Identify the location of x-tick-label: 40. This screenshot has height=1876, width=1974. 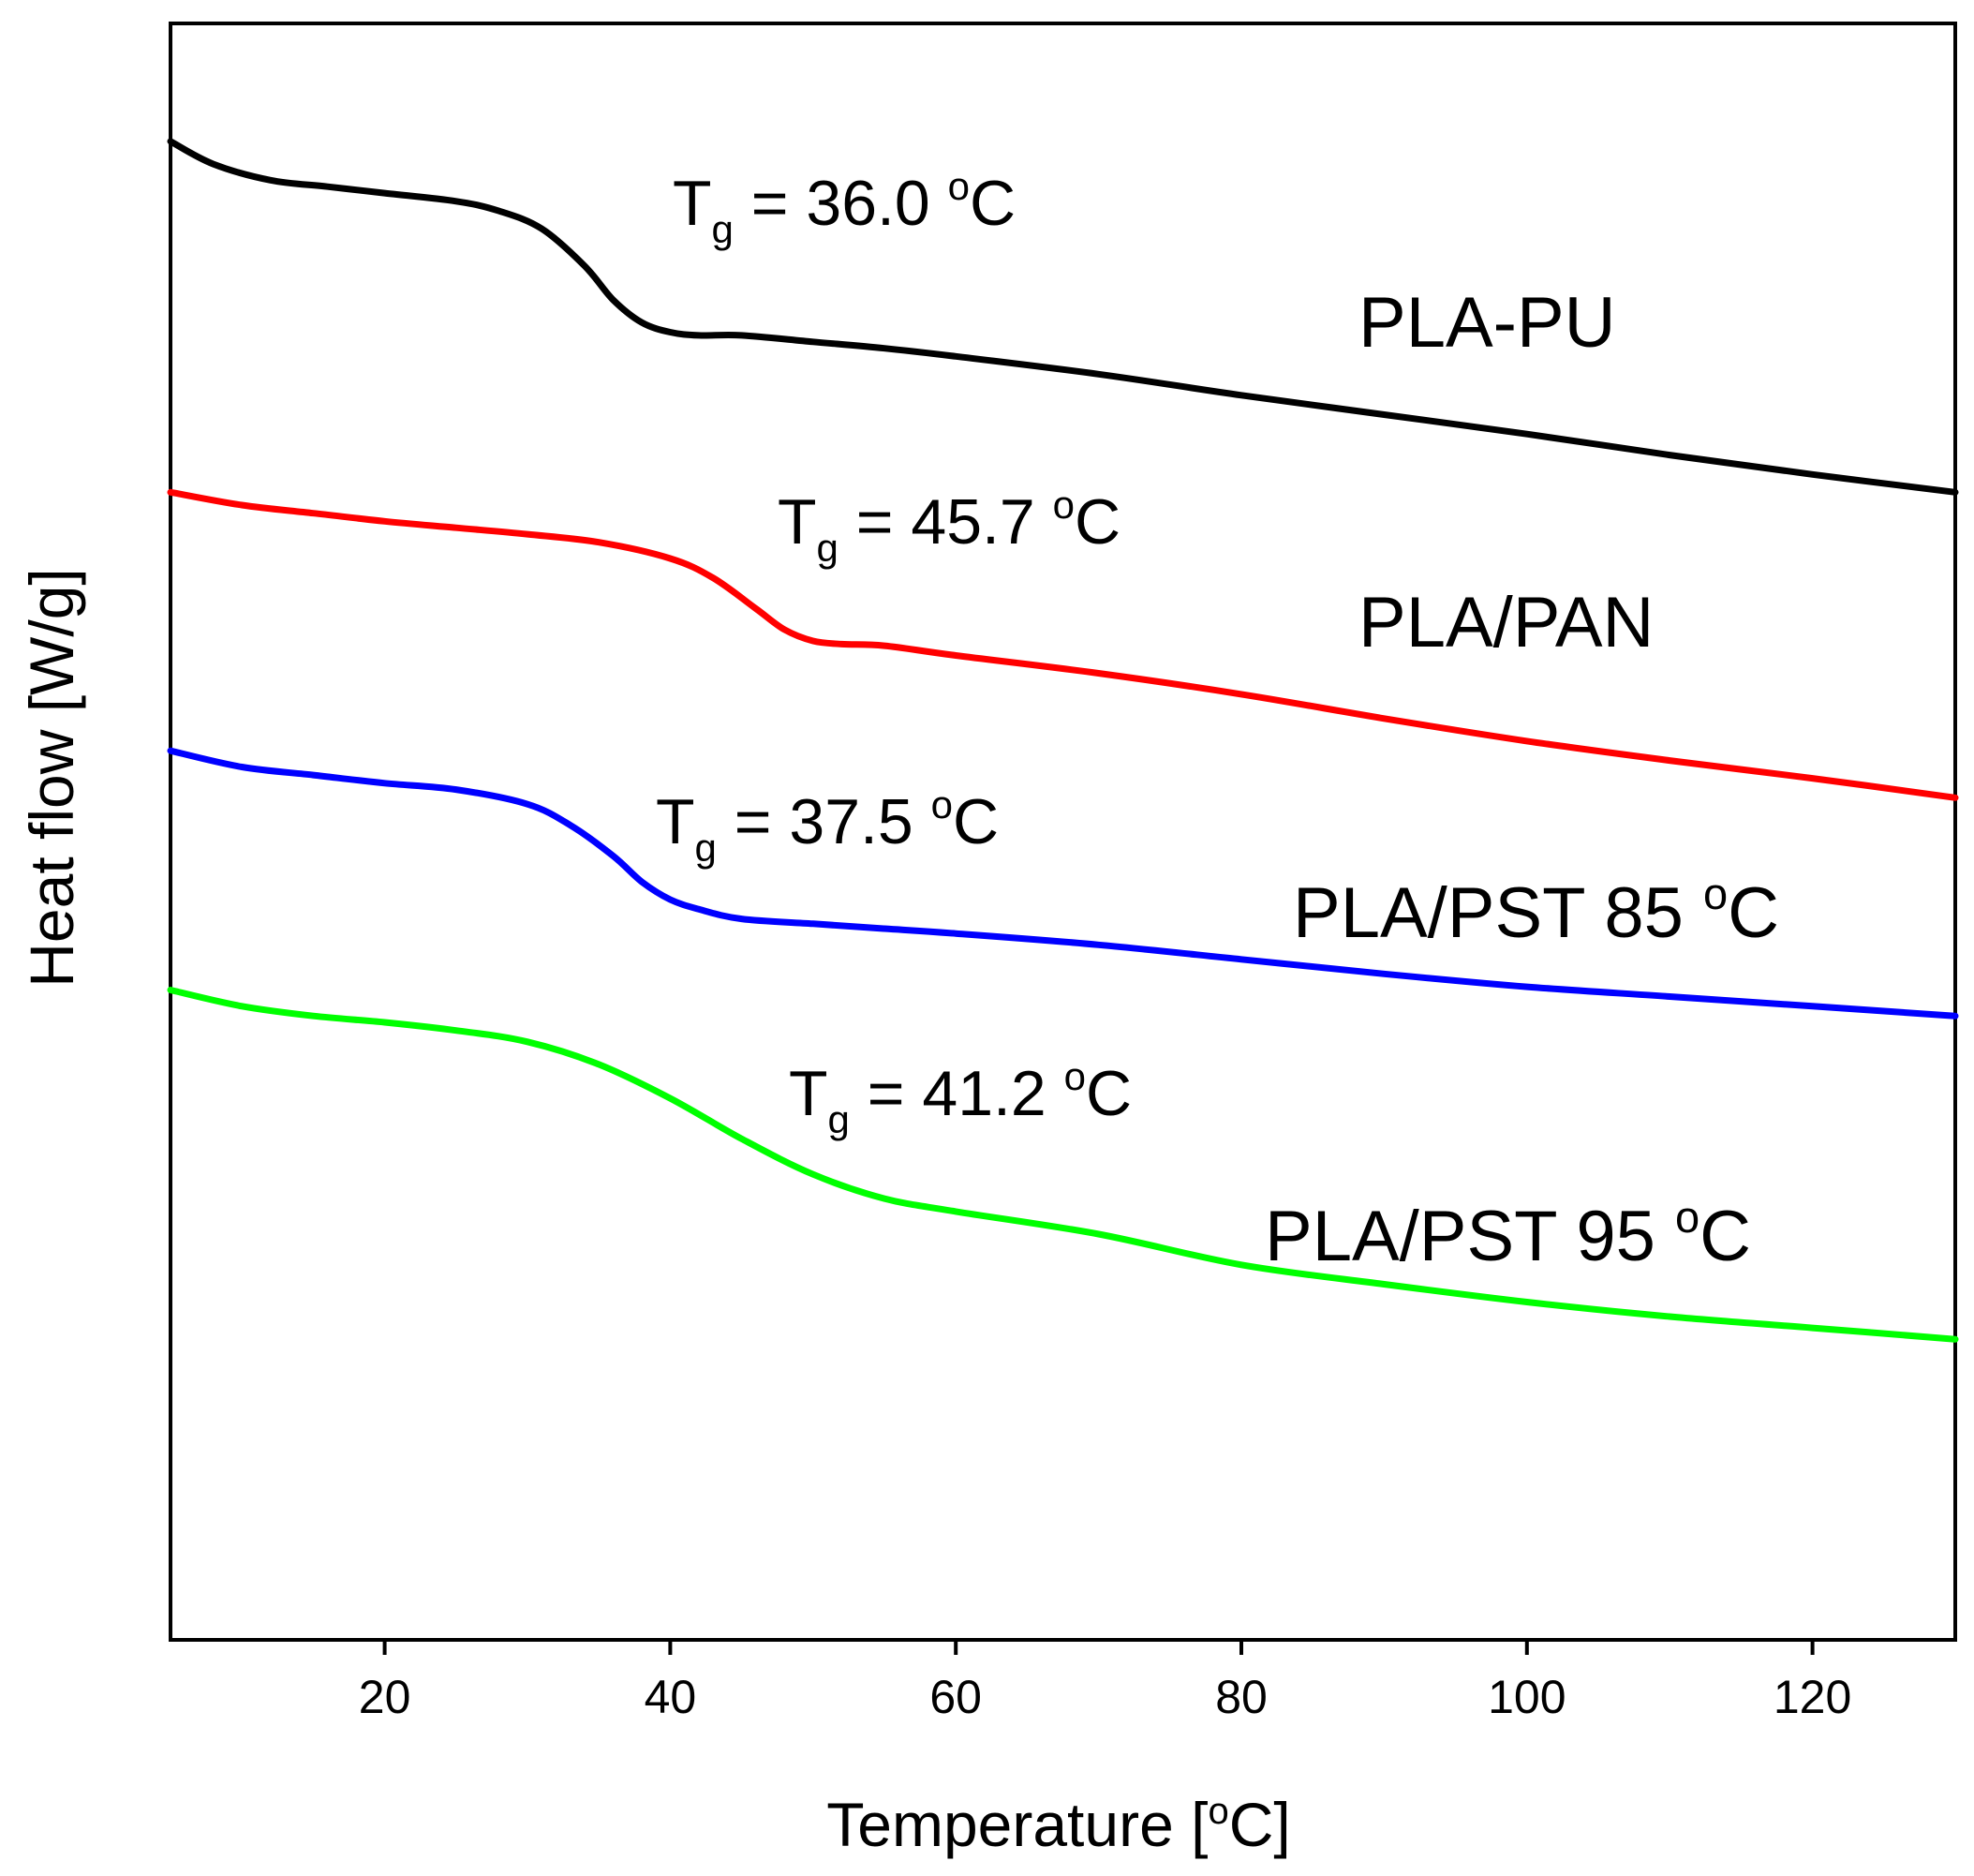
(671, 1697).